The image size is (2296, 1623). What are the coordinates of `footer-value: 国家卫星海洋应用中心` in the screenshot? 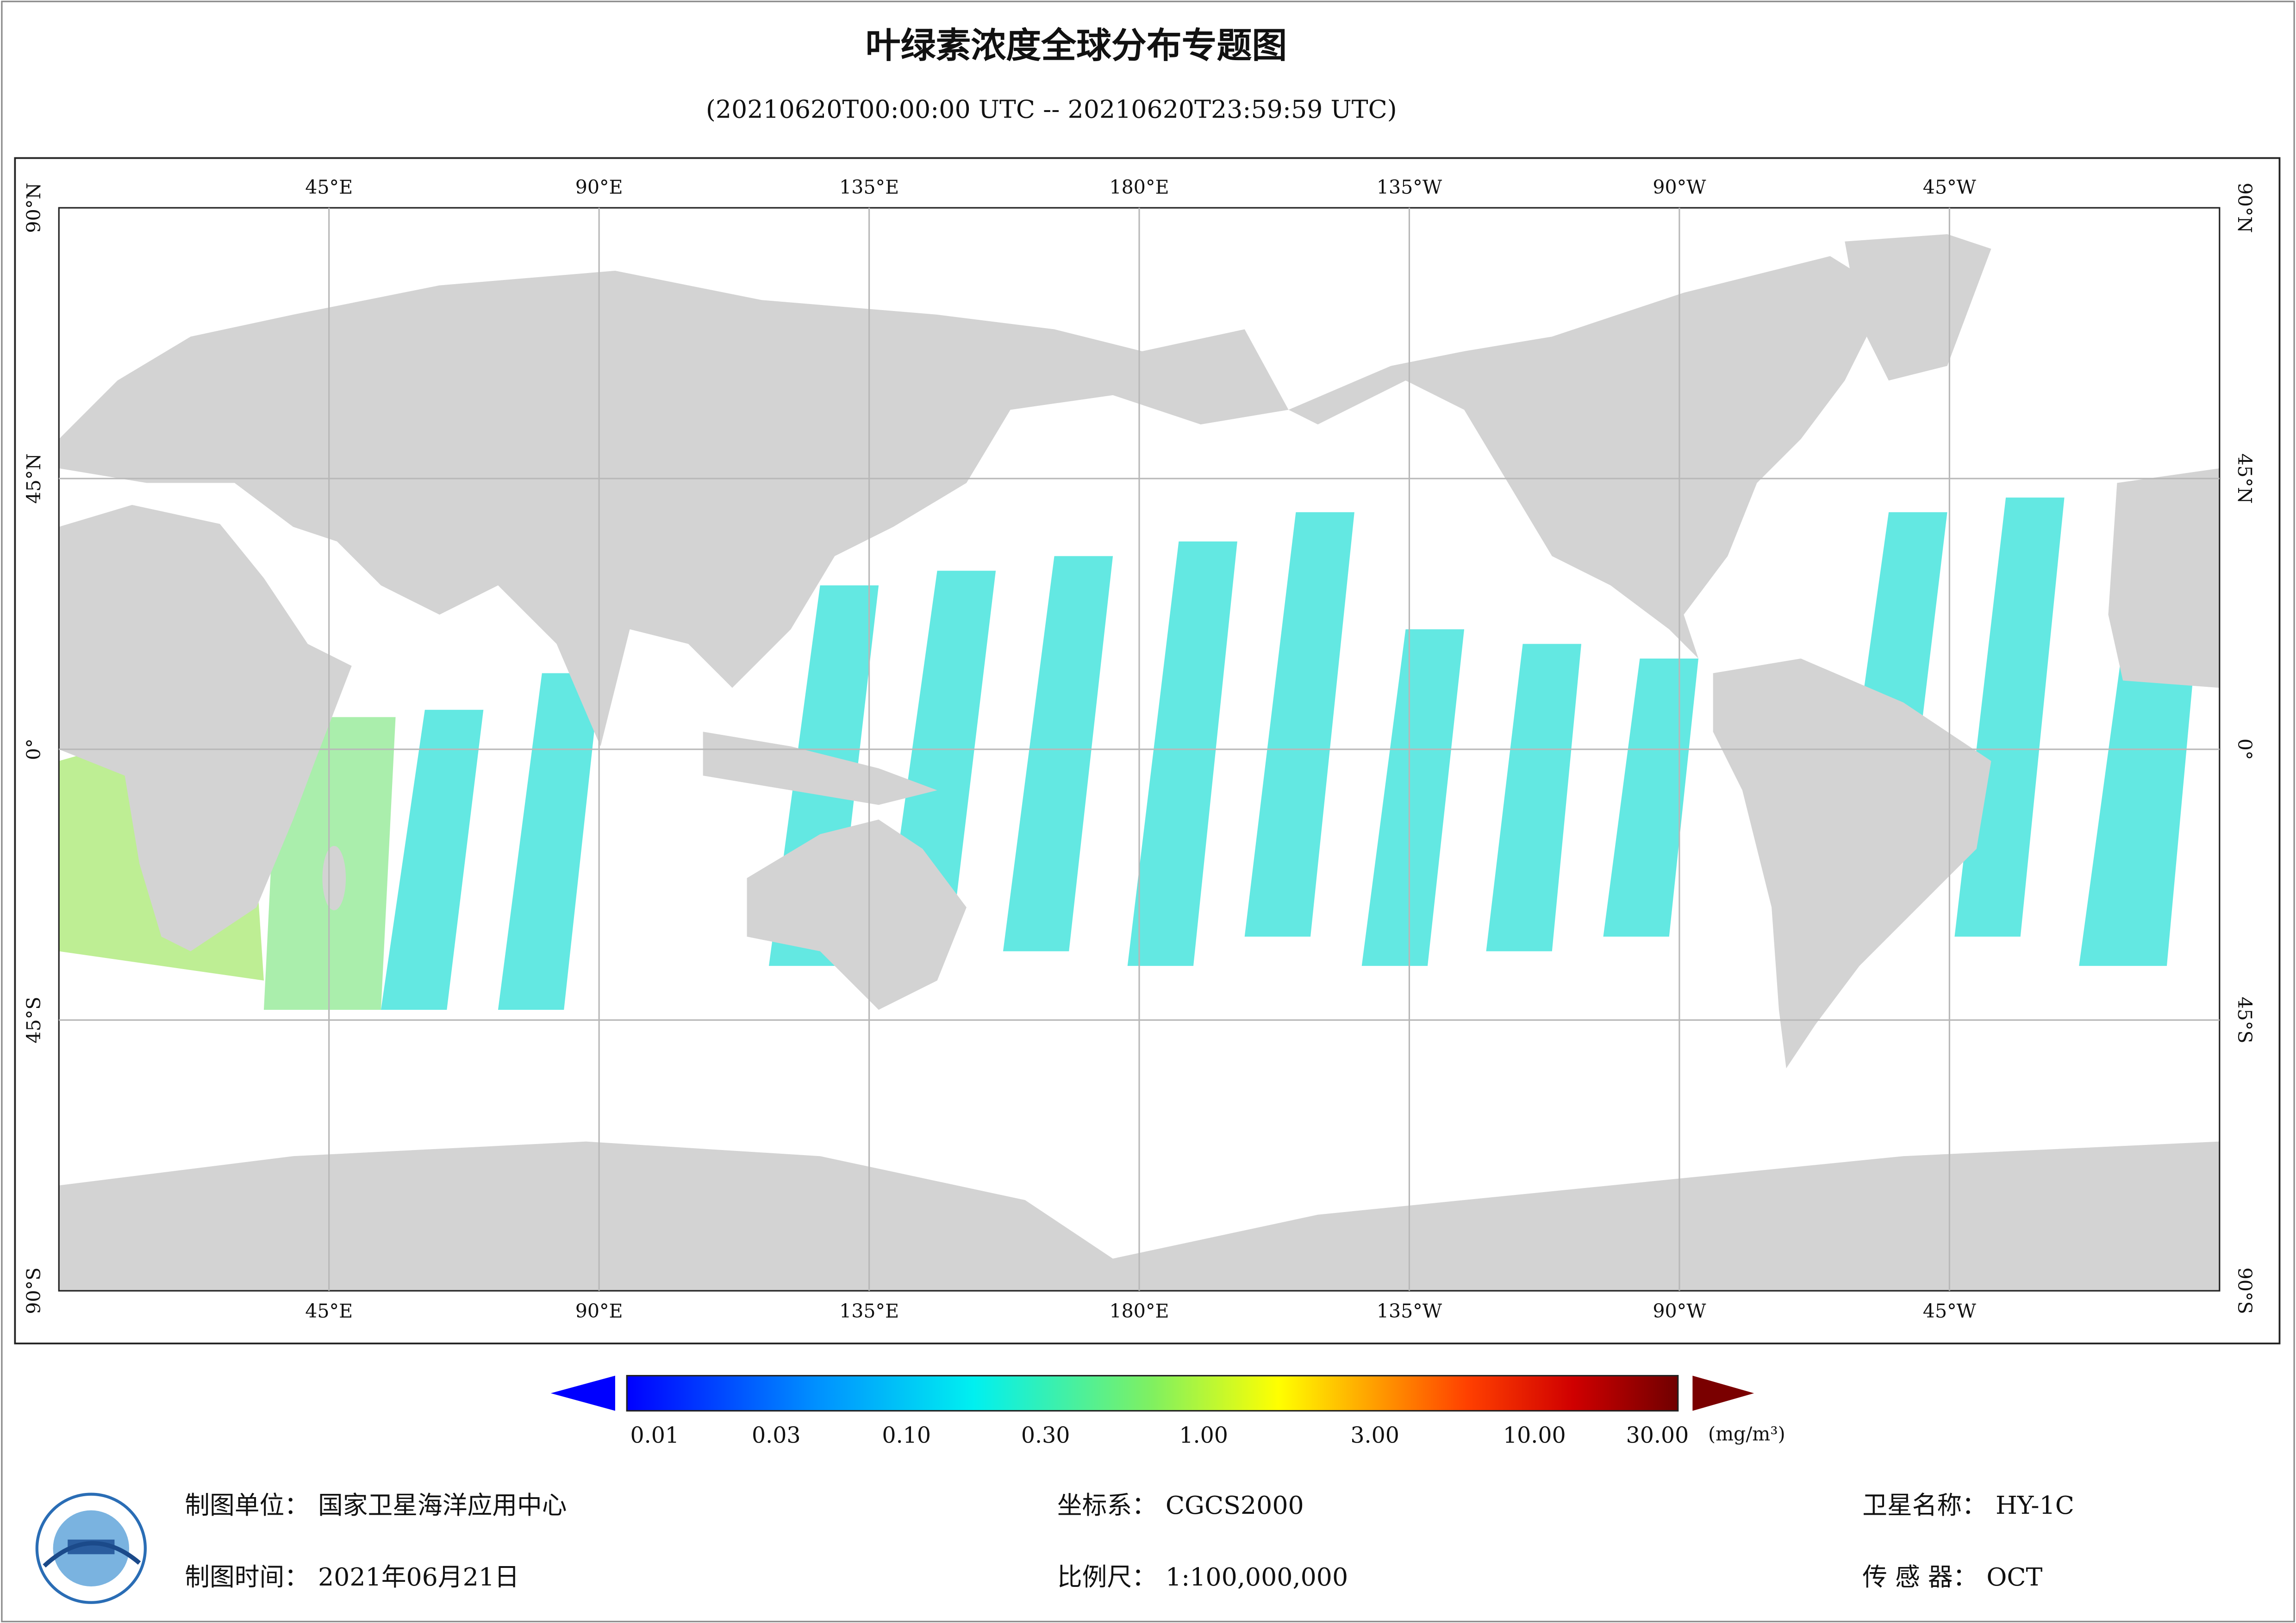 It's located at (442, 1505).